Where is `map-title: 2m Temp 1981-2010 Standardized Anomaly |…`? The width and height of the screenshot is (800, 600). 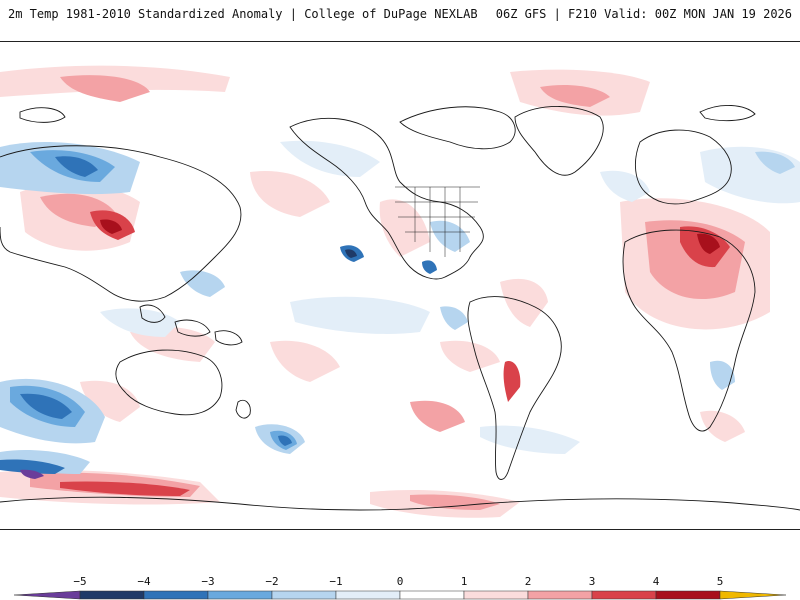 map-title: 2m Temp 1981-2010 Standardized Anomaly |… is located at coordinates (243, 14).